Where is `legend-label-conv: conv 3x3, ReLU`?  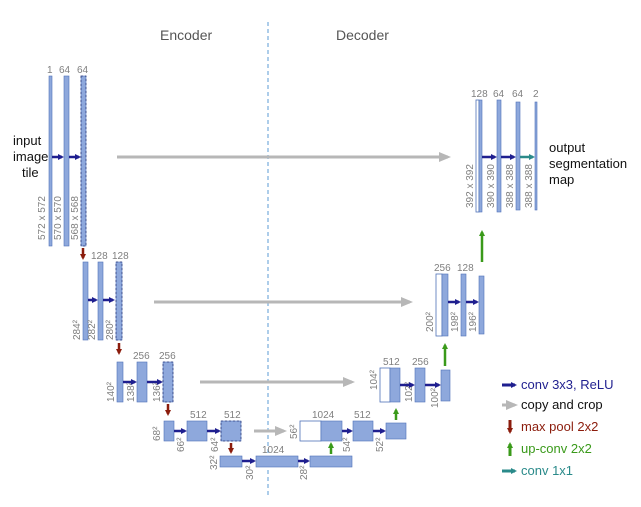
legend-label-conv: conv 3x3, ReLU is located at coordinates (567, 384).